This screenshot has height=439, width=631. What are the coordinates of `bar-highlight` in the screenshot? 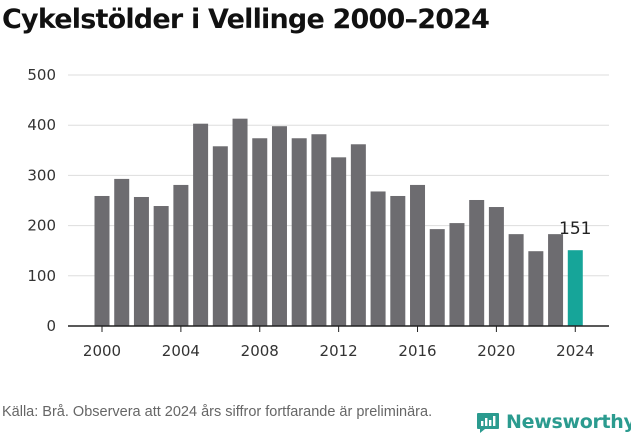 It's located at (575, 288).